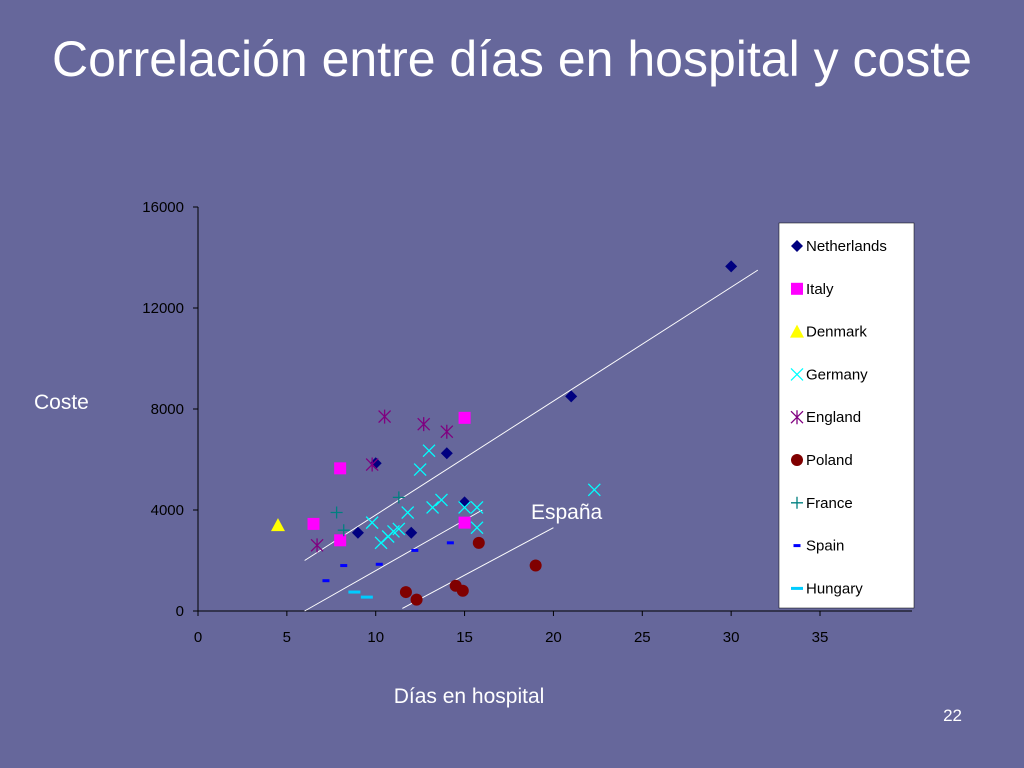 This screenshot has height=768, width=1024. I want to click on y-tick-label: 4000, so click(167, 510).